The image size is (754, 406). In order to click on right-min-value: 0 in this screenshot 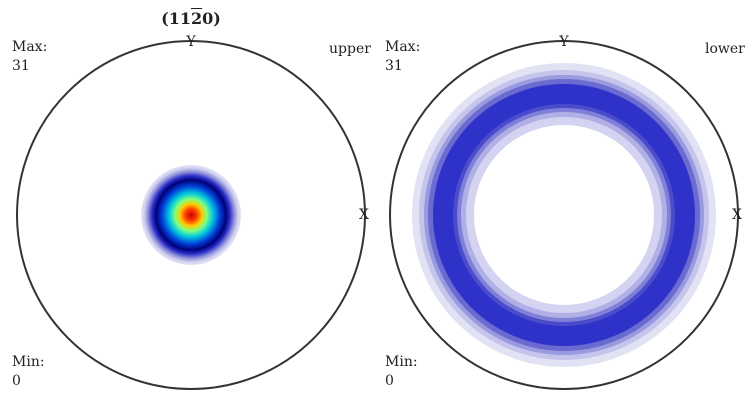, I will do `click(389, 381)`.